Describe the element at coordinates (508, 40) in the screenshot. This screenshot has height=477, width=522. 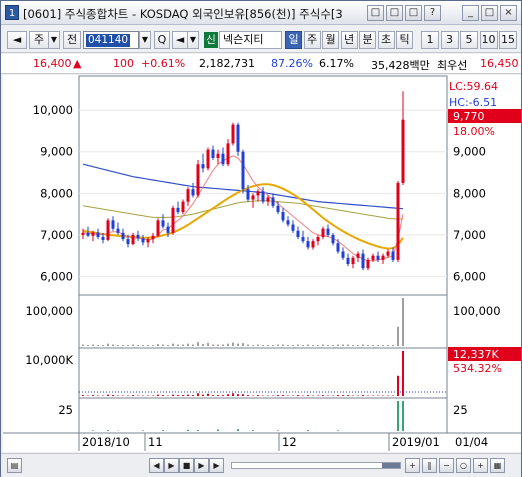
I see `interval-button-4: 15` at that location.